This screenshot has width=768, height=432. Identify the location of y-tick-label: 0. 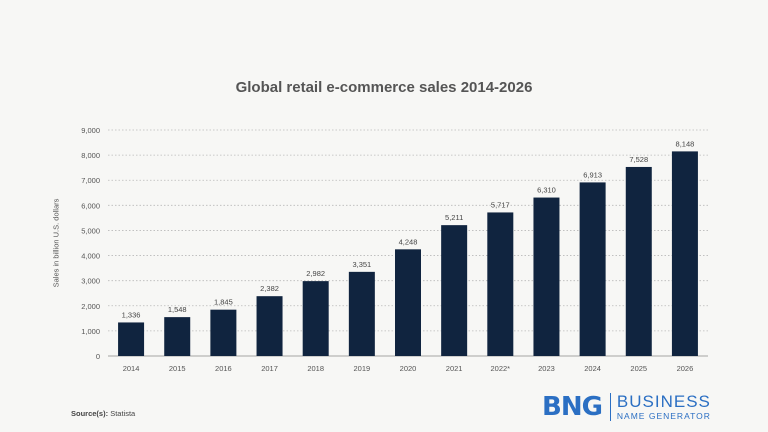
(98, 356).